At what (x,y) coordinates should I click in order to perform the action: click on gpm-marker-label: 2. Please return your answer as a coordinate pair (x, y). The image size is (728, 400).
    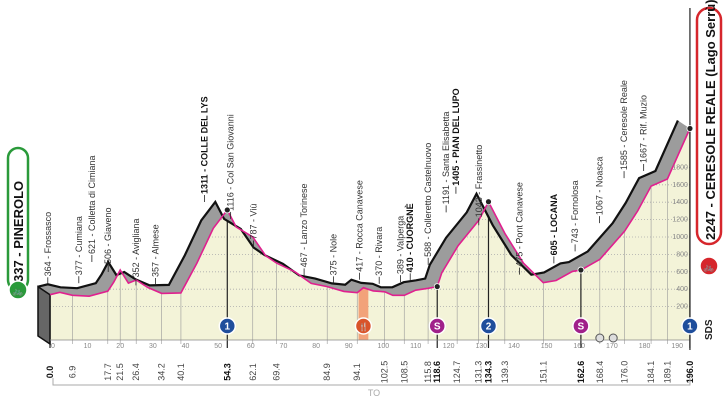
    Looking at the image, I should click on (489, 327).